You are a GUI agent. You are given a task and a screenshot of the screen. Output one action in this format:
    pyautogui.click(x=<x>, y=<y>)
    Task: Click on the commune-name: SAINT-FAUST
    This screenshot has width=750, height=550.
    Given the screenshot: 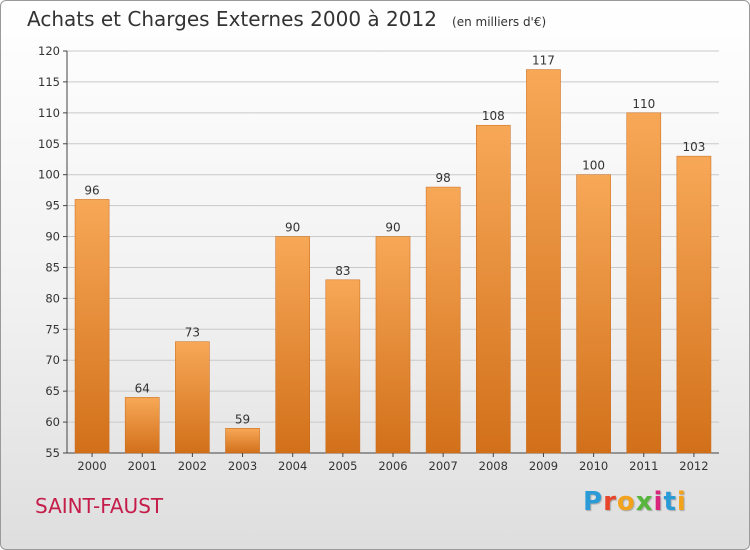 What is the action you would take?
    pyautogui.click(x=99, y=506)
    